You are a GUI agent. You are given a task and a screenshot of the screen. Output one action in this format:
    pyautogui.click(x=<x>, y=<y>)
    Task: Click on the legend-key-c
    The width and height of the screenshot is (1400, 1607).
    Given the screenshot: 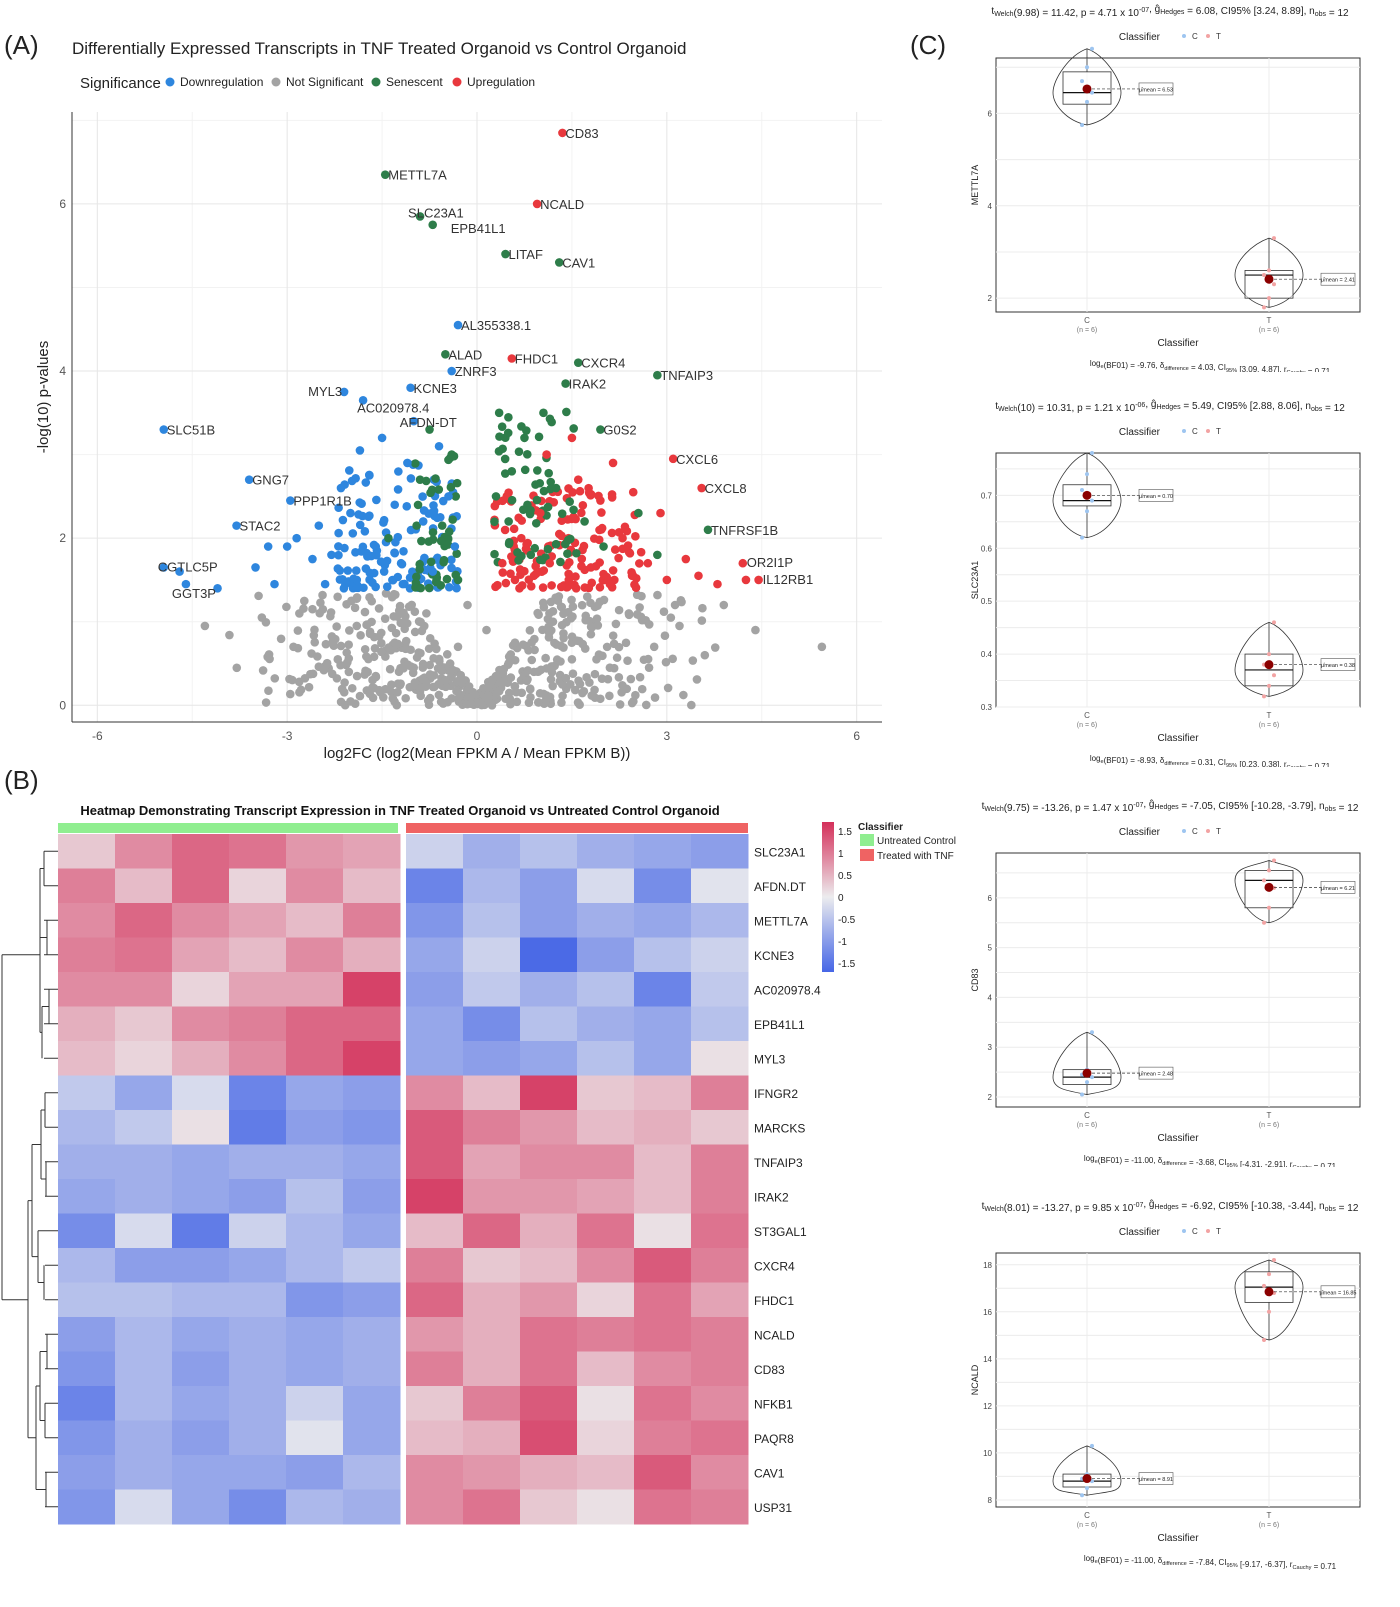 What is the action you would take?
    pyautogui.click(x=1184, y=36)
    